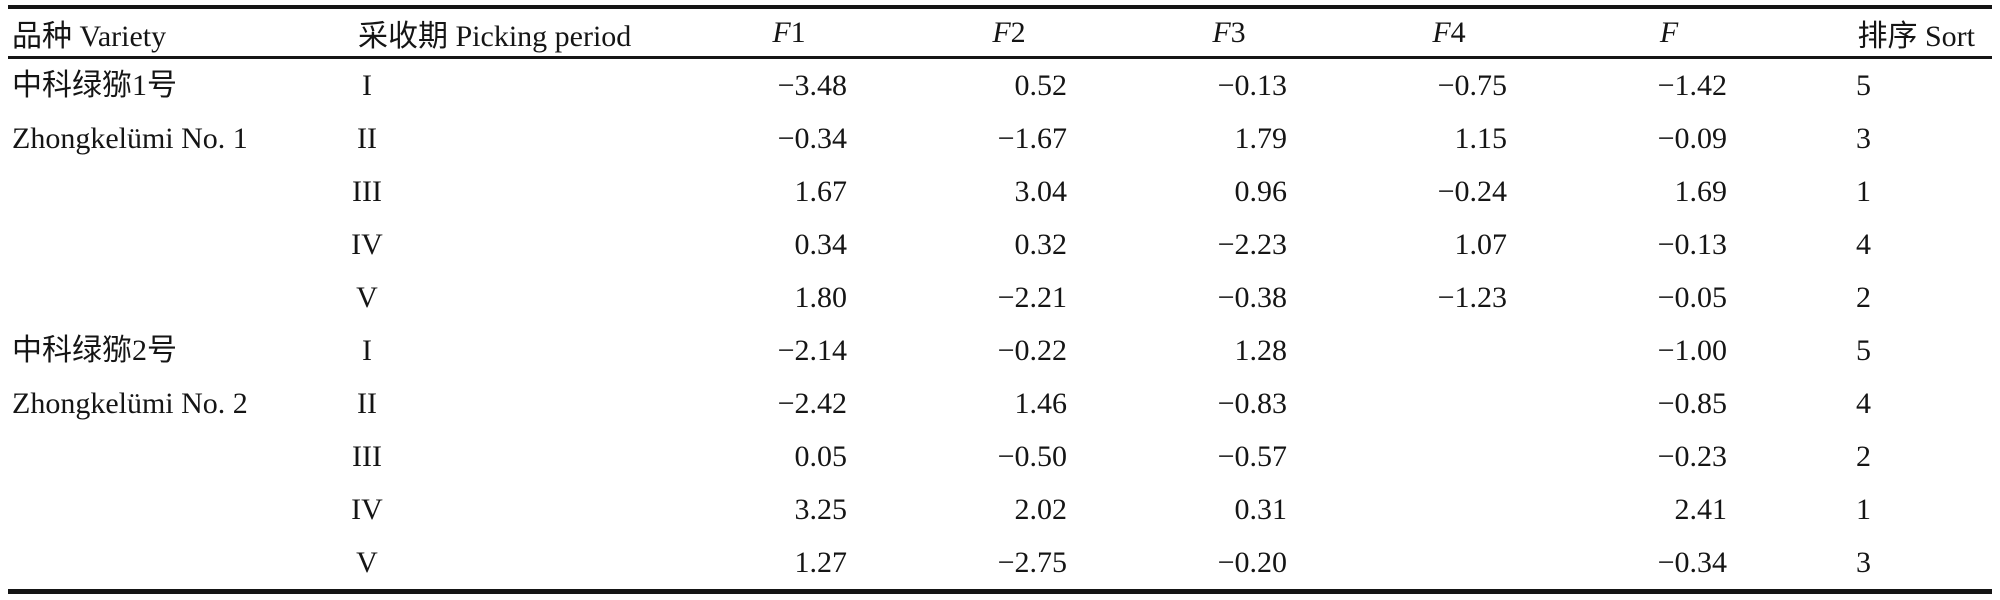 The height and width of the screenshot is (600, 2000). I want to click on cell-f: −0.34, so click(1692, 562).